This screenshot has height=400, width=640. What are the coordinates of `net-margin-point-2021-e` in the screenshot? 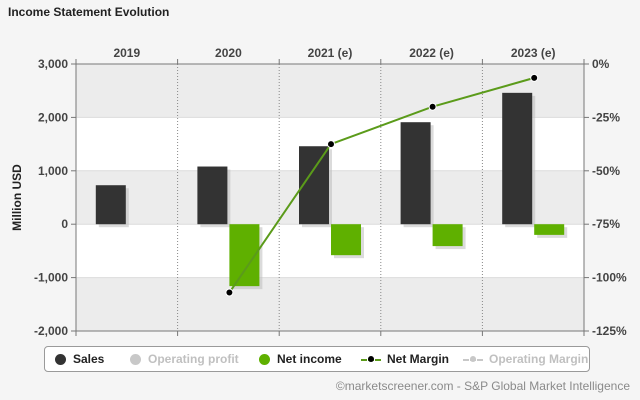 It's located at (331, 144).